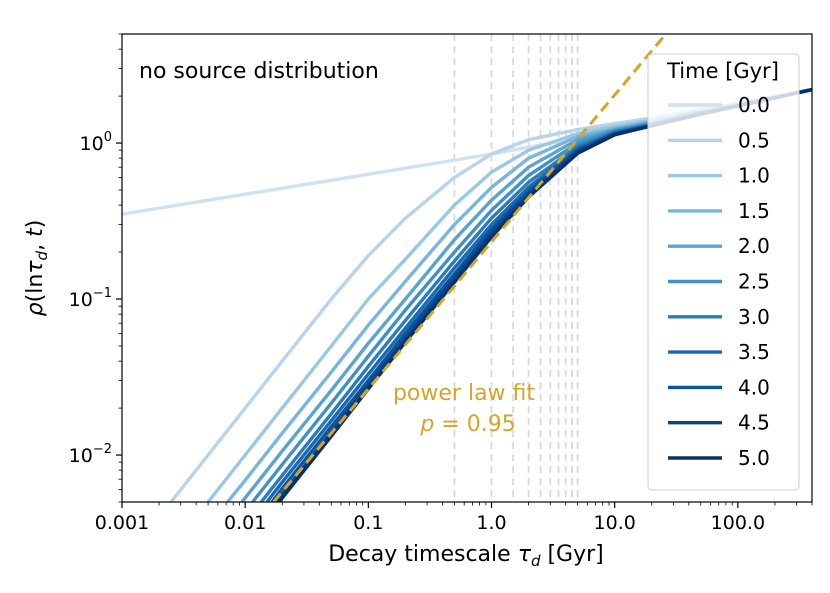 This screenshot has width=830, height=593. Describe the element at coordinates (754, 423) in the screenshot. I see `legend-label-4.5: 4.5` at that location.